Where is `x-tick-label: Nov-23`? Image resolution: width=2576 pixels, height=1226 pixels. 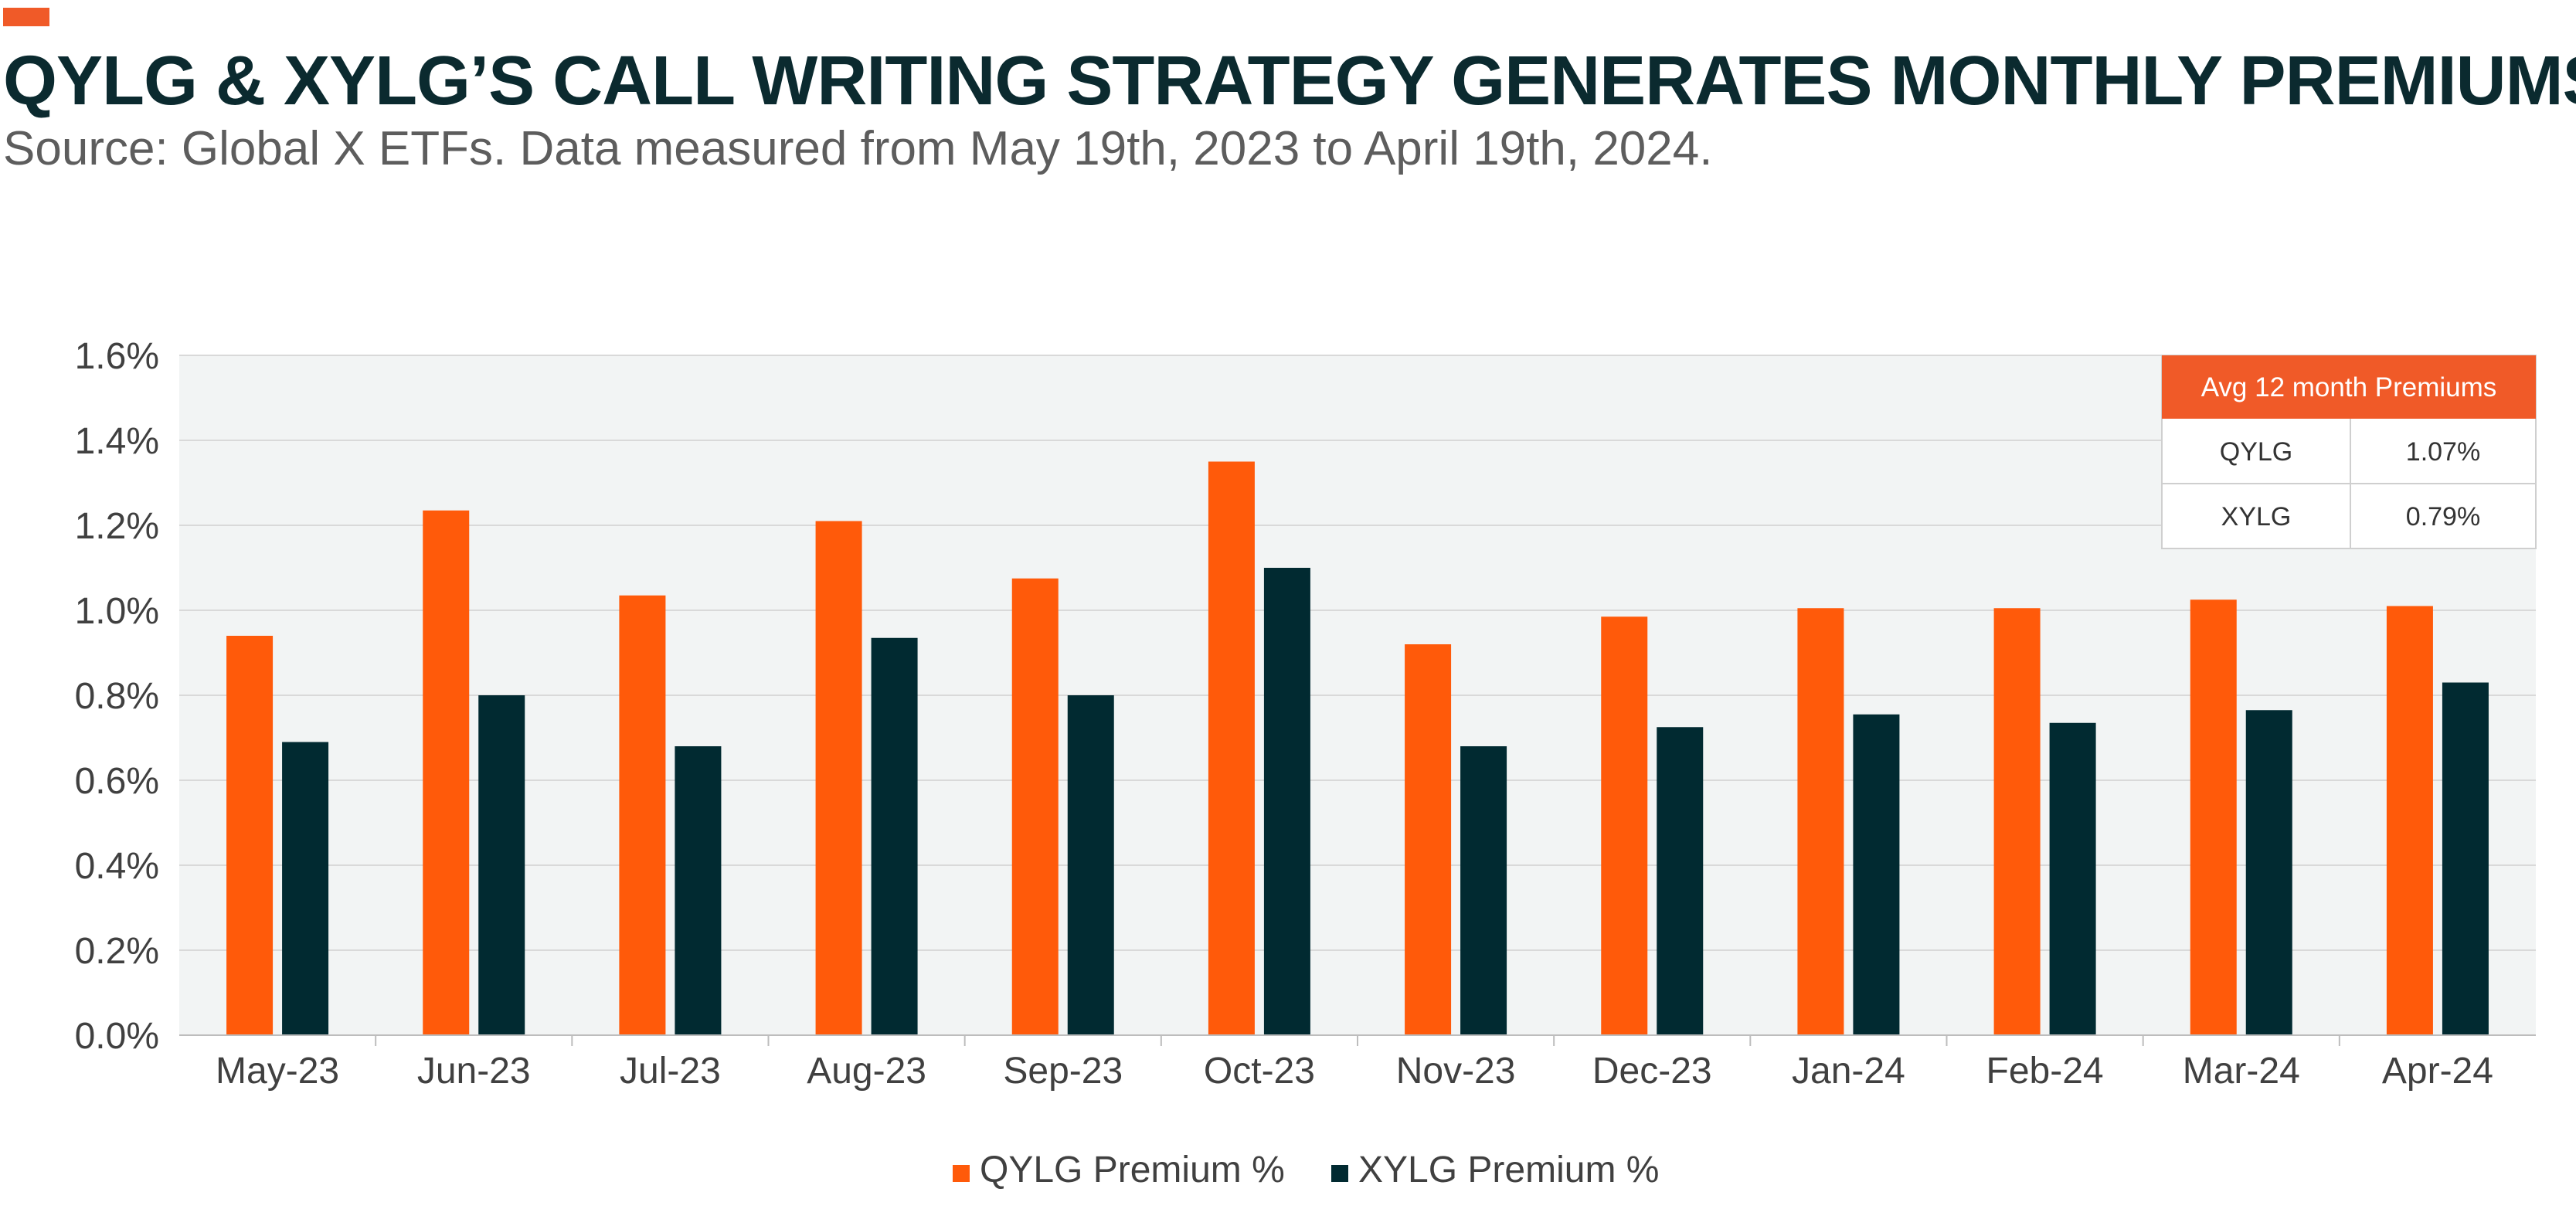 x-tick-label: Nov-23 is located at coordinates (1456, 1071).